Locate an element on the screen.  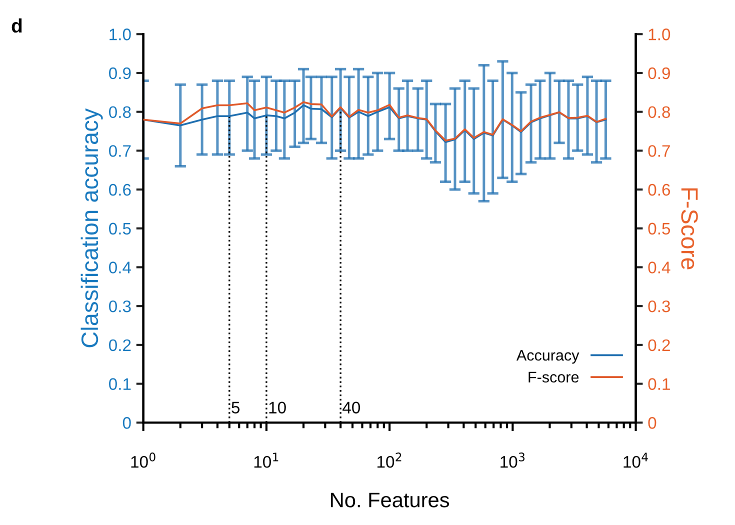
y-tick-label: 0.7 is located at coordinates (120, 151).